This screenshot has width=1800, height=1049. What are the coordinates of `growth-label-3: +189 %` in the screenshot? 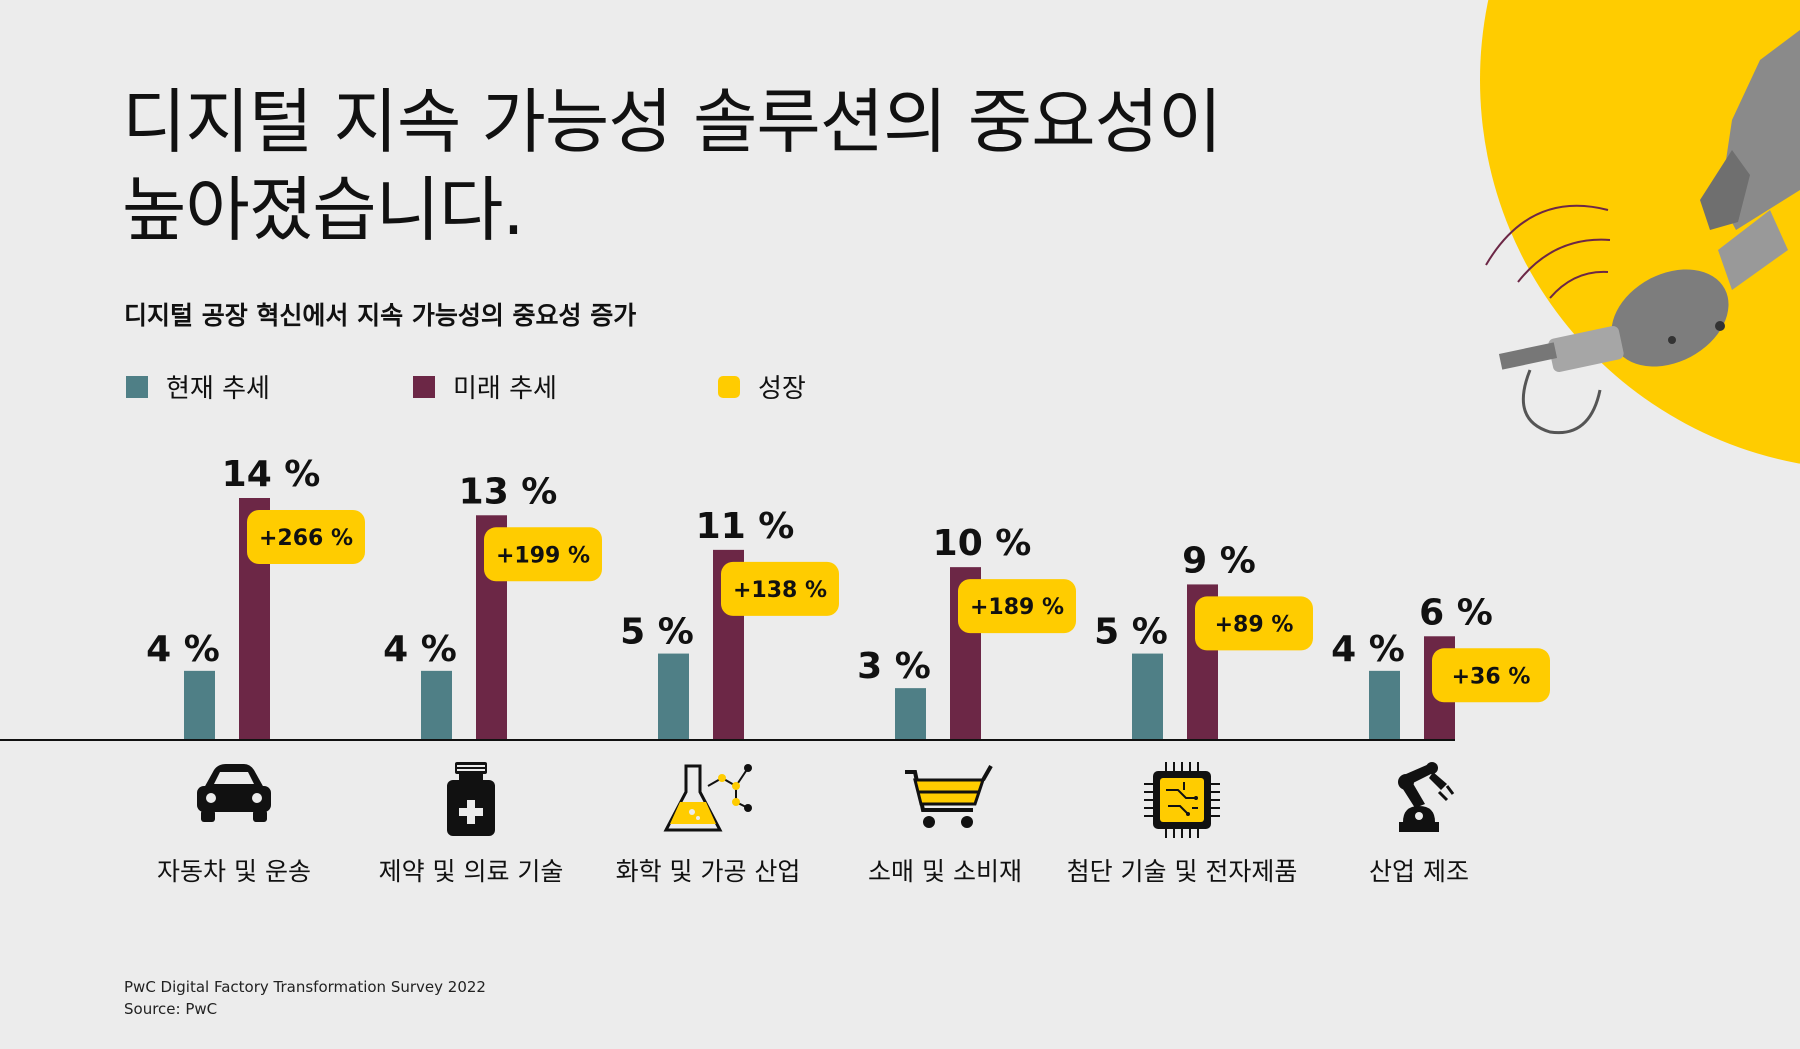 It's located at (1017, 607).